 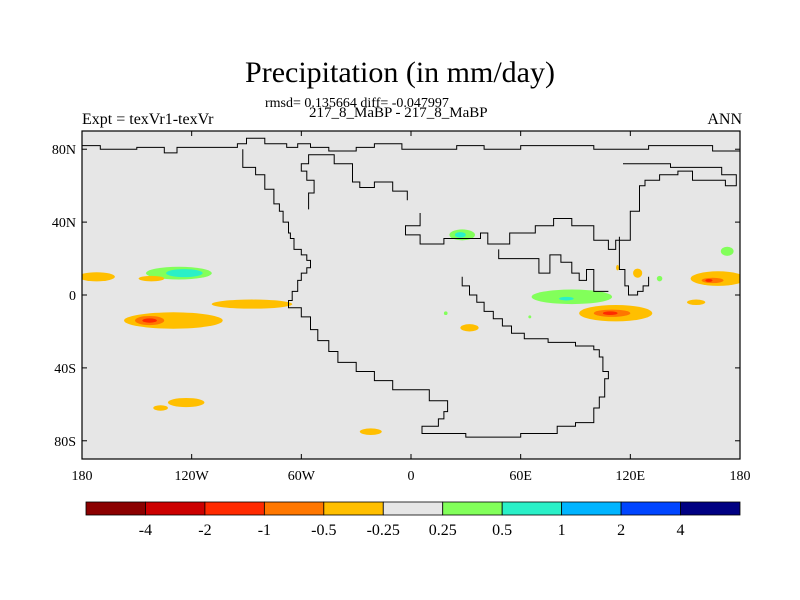 What do you see at coordinates (302, 476) in the screenshot?
I see `x-tick-label: 60W` at bounding box center [302, 476].